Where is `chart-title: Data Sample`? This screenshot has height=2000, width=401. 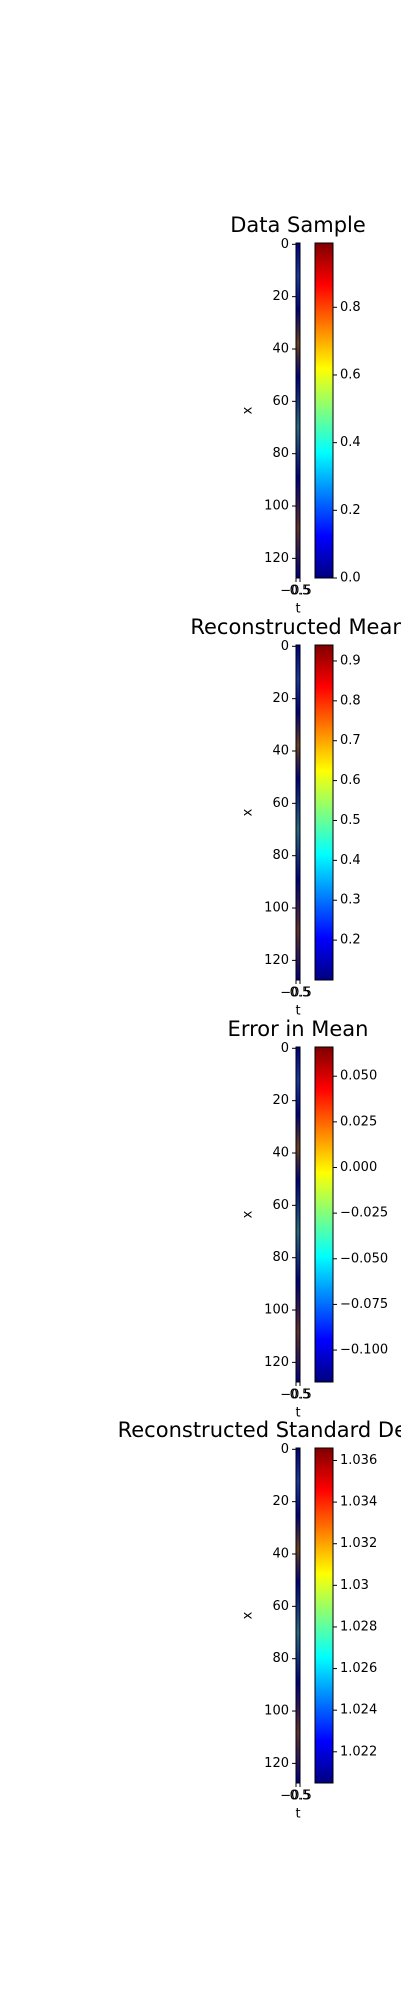
chart-title: Data Sample is located at coordinates (298, 225).